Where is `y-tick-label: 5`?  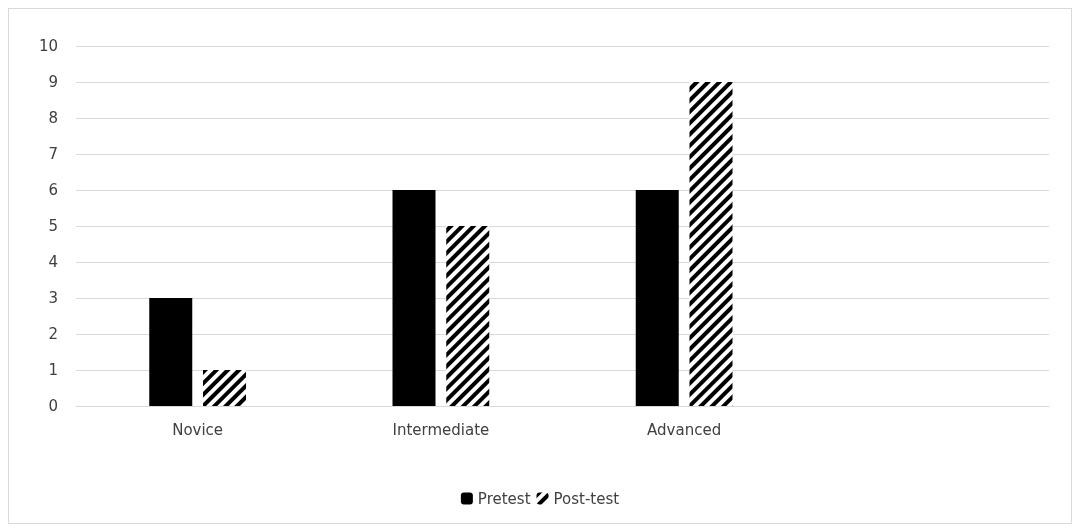 y-tick-label: 5 is located at coordinates (53, 226).